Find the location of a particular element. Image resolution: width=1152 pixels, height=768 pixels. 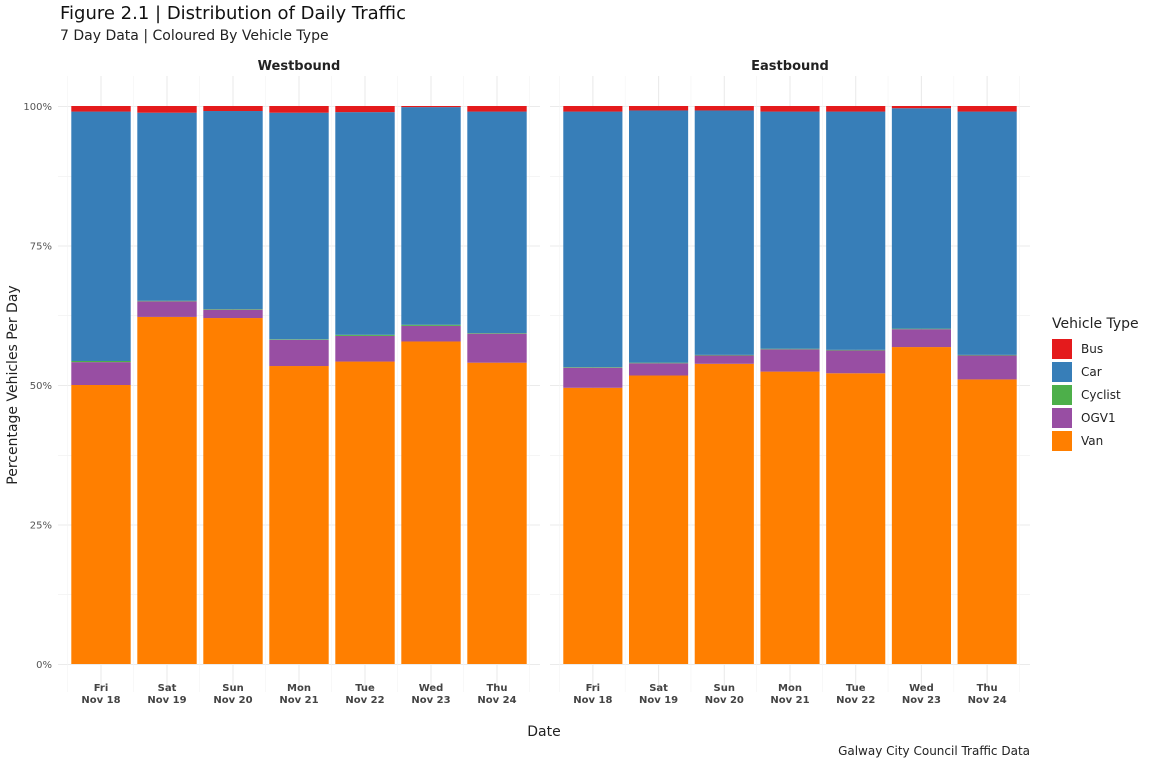

legend: Vehicle Type Bus Car Cyclist OGV1 Van is located at coordinates (1095, 384).